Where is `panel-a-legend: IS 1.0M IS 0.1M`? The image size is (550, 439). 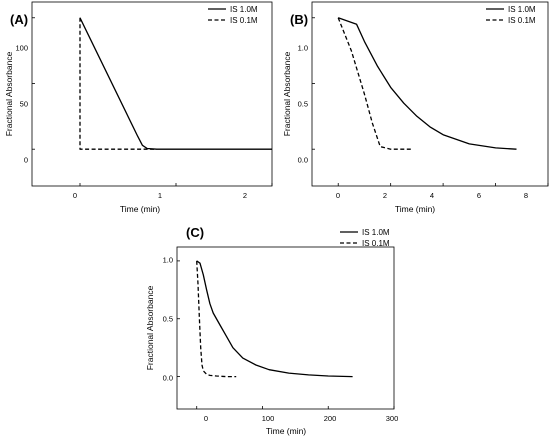
panel-a-legend: IS 1.0M IS 0.1M is located at coordinates (233, 15).